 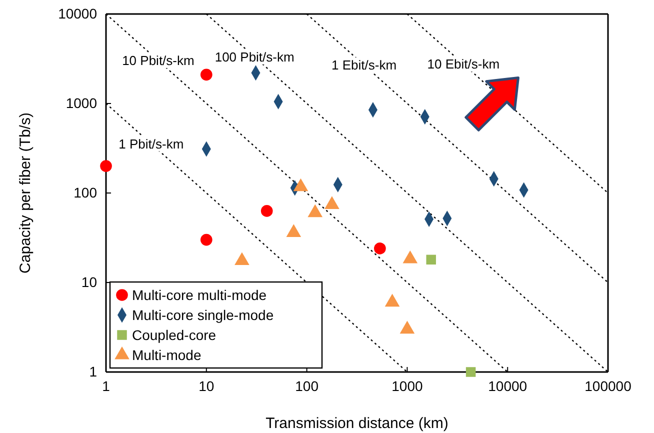 I want to click on y-tick-label: 10, so click(x=89, y=282).